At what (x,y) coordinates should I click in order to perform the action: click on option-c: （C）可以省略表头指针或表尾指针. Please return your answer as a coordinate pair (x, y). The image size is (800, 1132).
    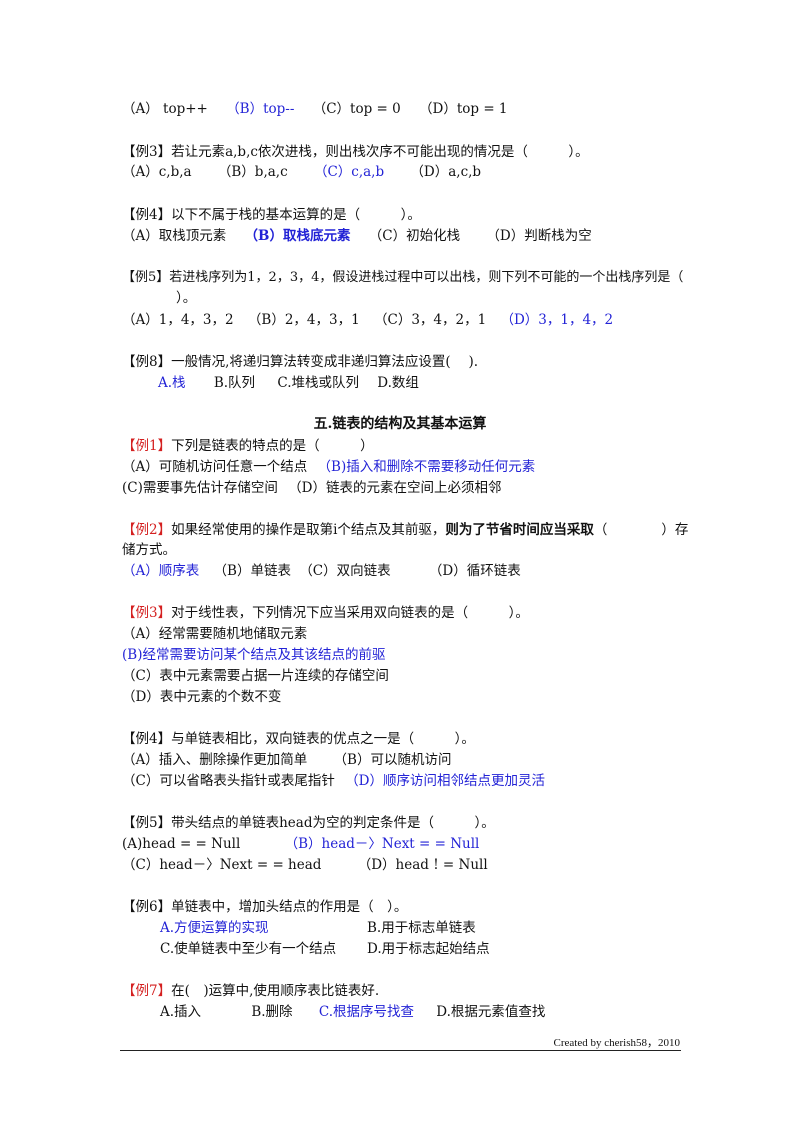
    Looking at the image, I should click on (228, 781).